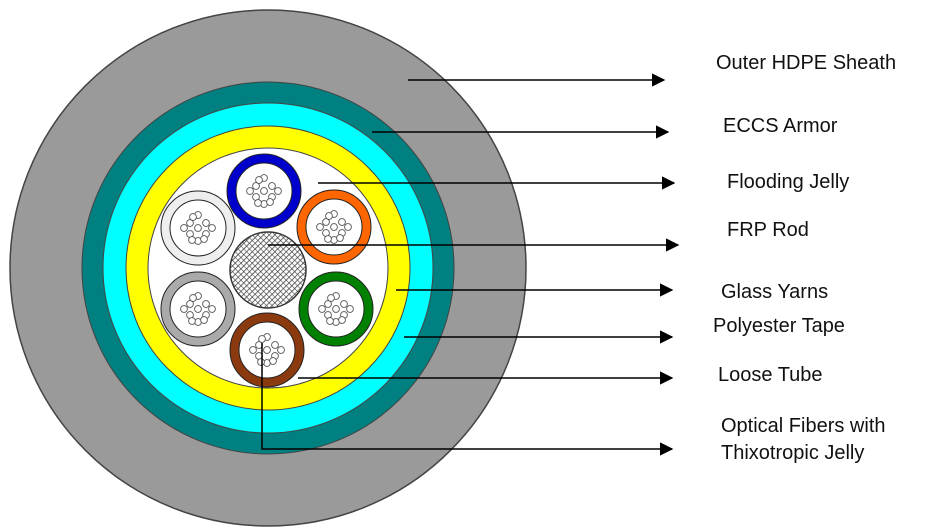  What do you see at coordinates (803, 426) in the screenshot?
I see `label-optical-fibers-line1: Optical Fibers with` at bounding box center [803, 426].